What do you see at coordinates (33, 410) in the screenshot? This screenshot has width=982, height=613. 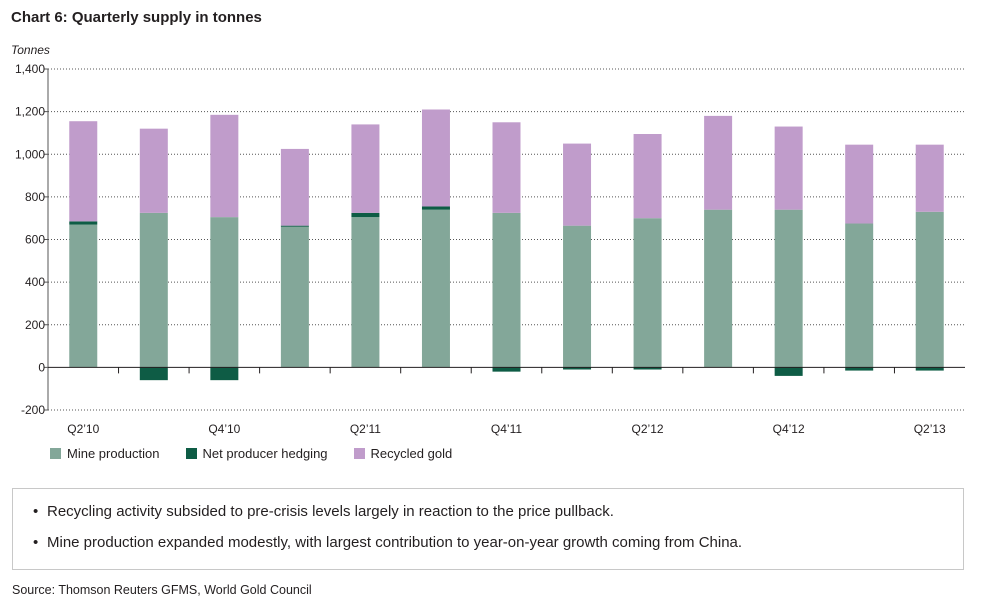 I see `y-tick-label: -200` at bounding box center [33, 410].